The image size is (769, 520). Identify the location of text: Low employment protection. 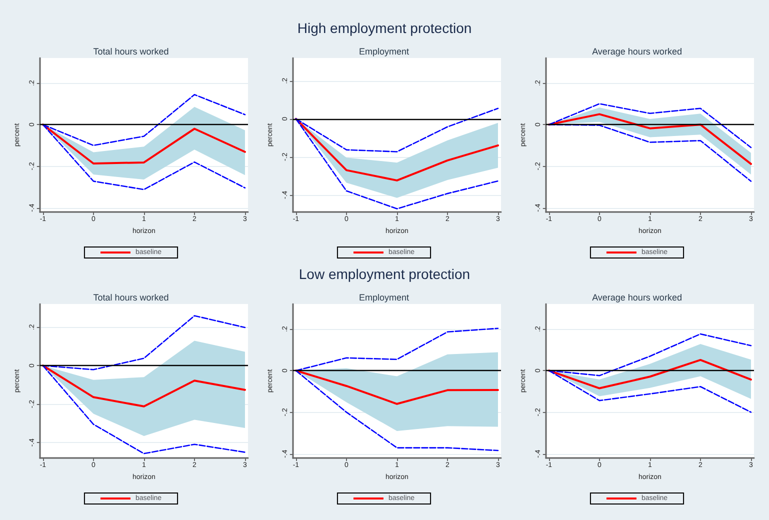
(384, 274).